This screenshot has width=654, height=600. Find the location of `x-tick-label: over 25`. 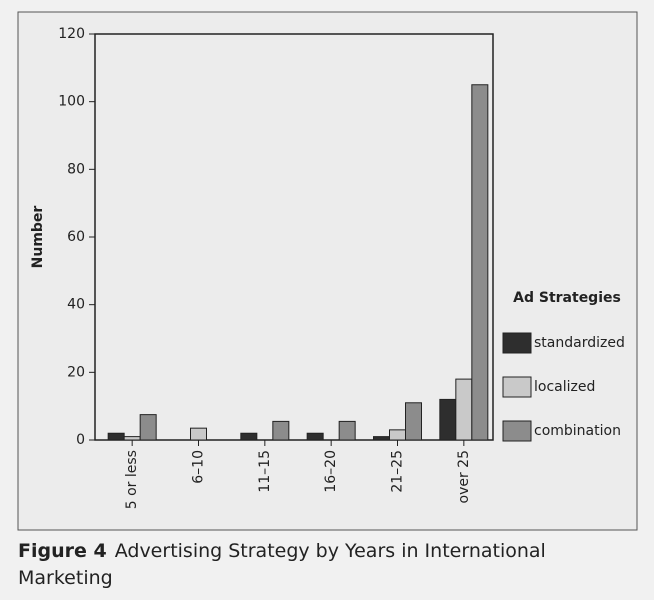

x-tick-label: over 25 is located at coordinates (464, 476).